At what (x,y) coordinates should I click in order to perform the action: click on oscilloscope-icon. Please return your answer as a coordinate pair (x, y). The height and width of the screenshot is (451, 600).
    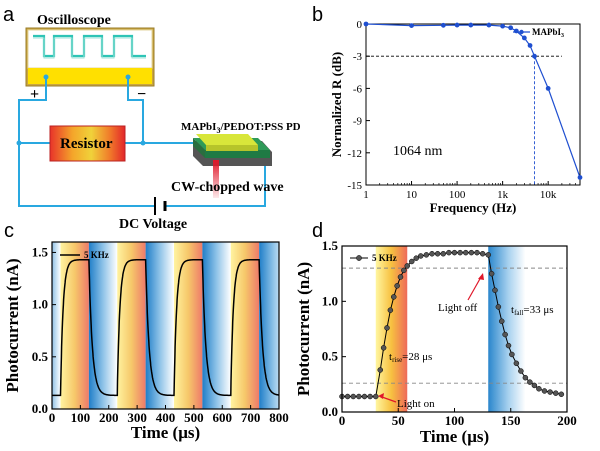
    Looking at the image, I should click on (90, 57).